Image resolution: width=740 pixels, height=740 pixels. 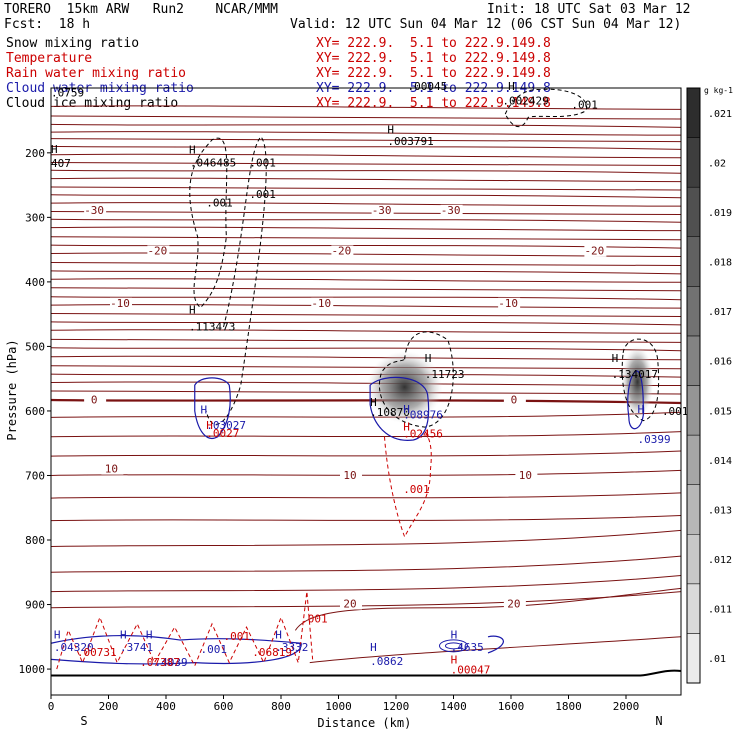 I want to click on cloud-water-label: .0399, so click(x=654, y=439).